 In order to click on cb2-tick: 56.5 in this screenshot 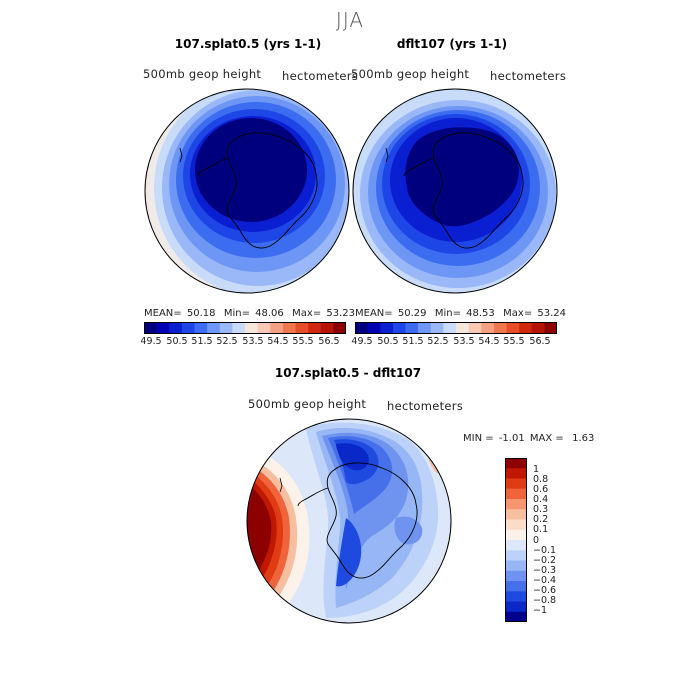, I will do `click(540, 341)`.